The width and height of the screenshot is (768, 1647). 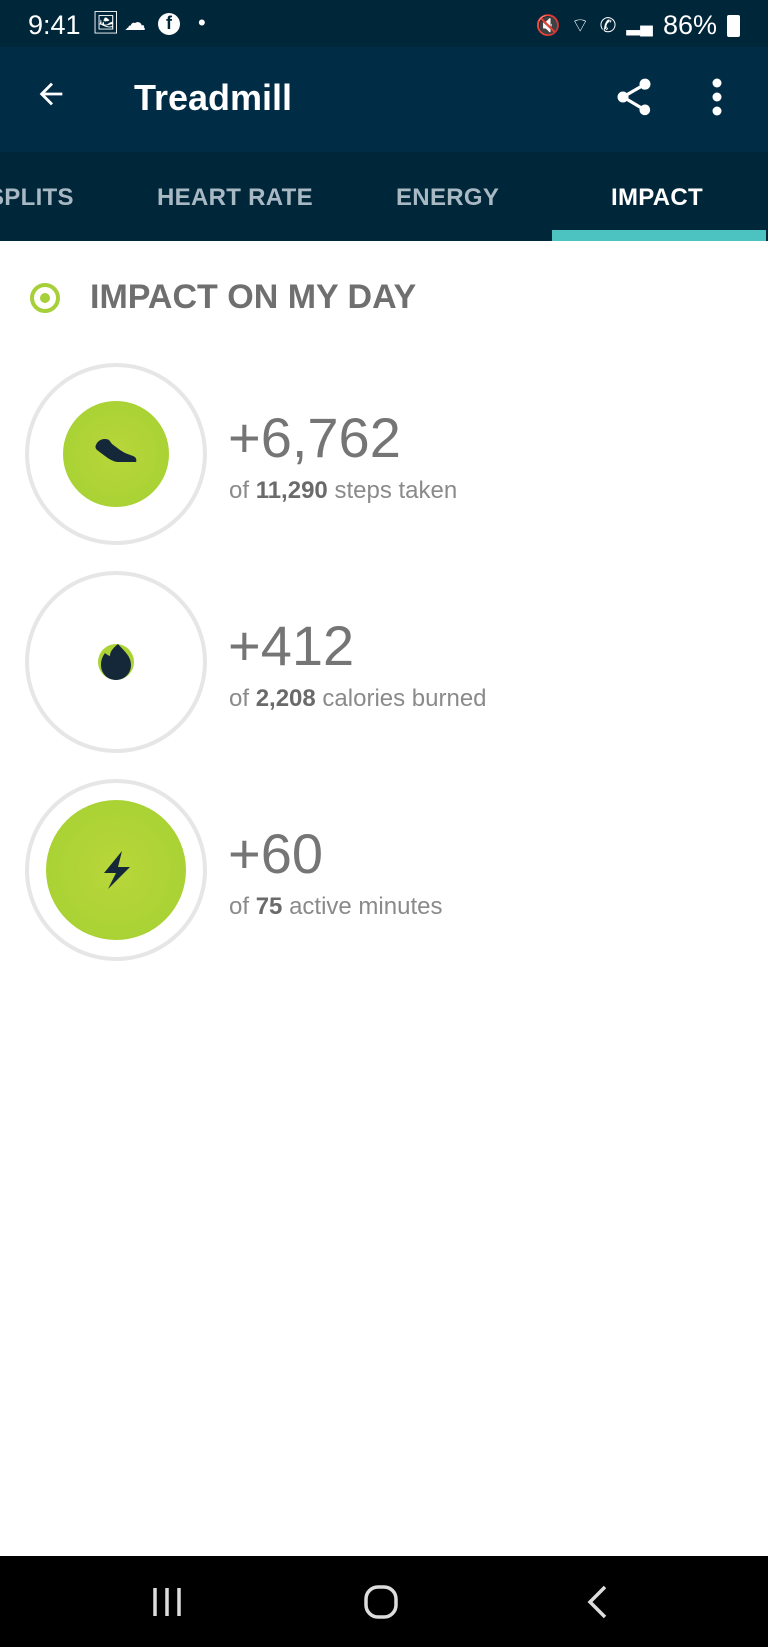 What do you see at coordinates (689, 25) in the screenshot?
I see `battery-text: 86%` at bounding box center [689, 25].